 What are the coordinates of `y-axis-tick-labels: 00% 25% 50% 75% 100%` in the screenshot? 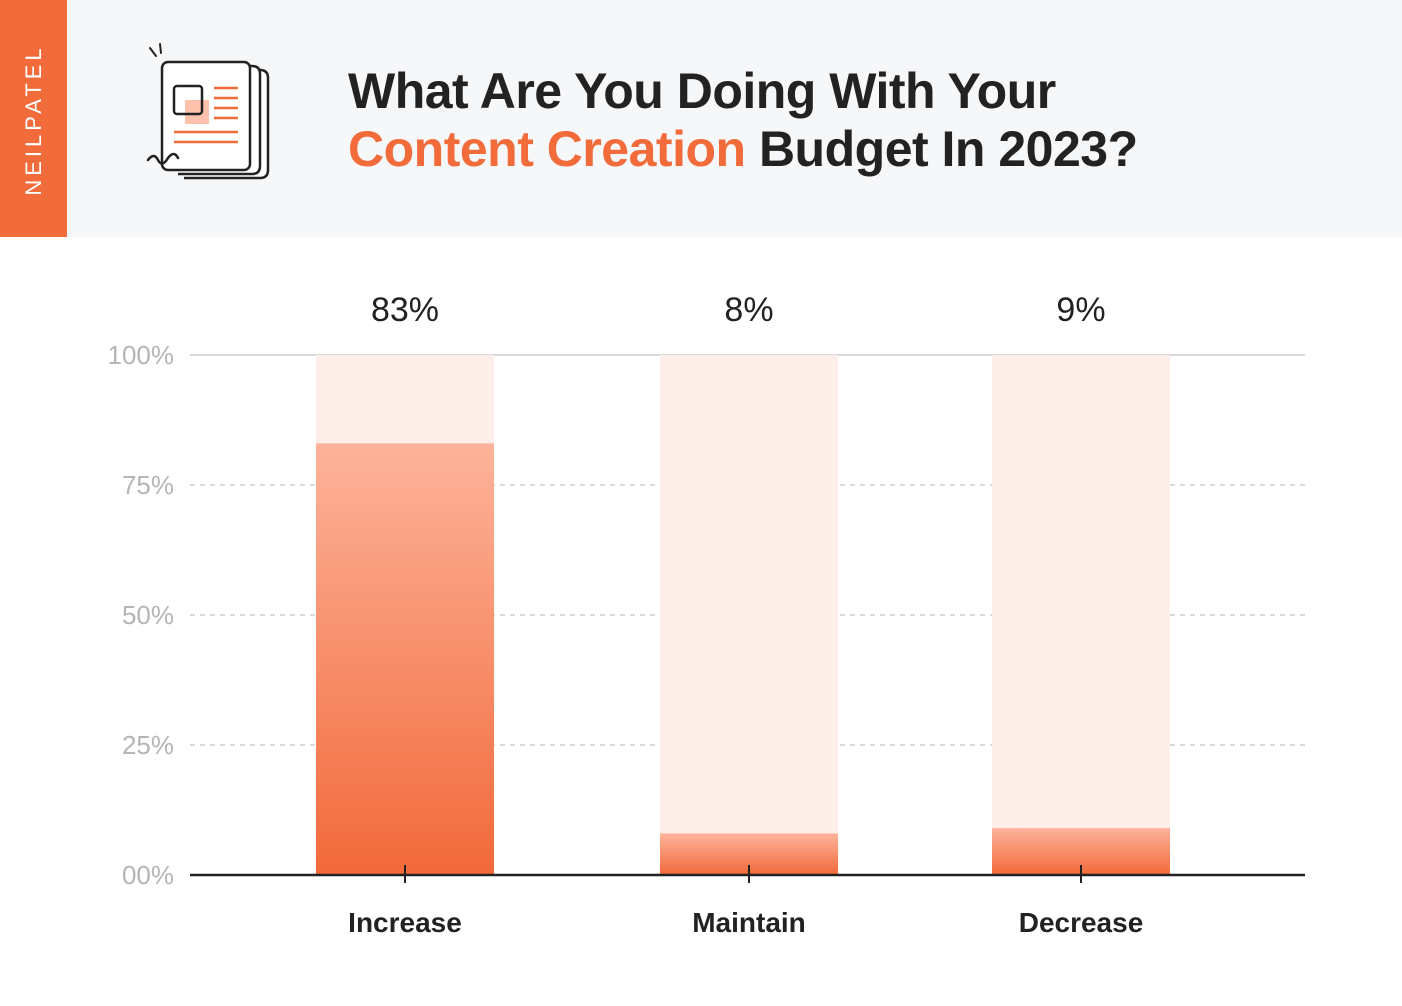 It's located at (141, 615).